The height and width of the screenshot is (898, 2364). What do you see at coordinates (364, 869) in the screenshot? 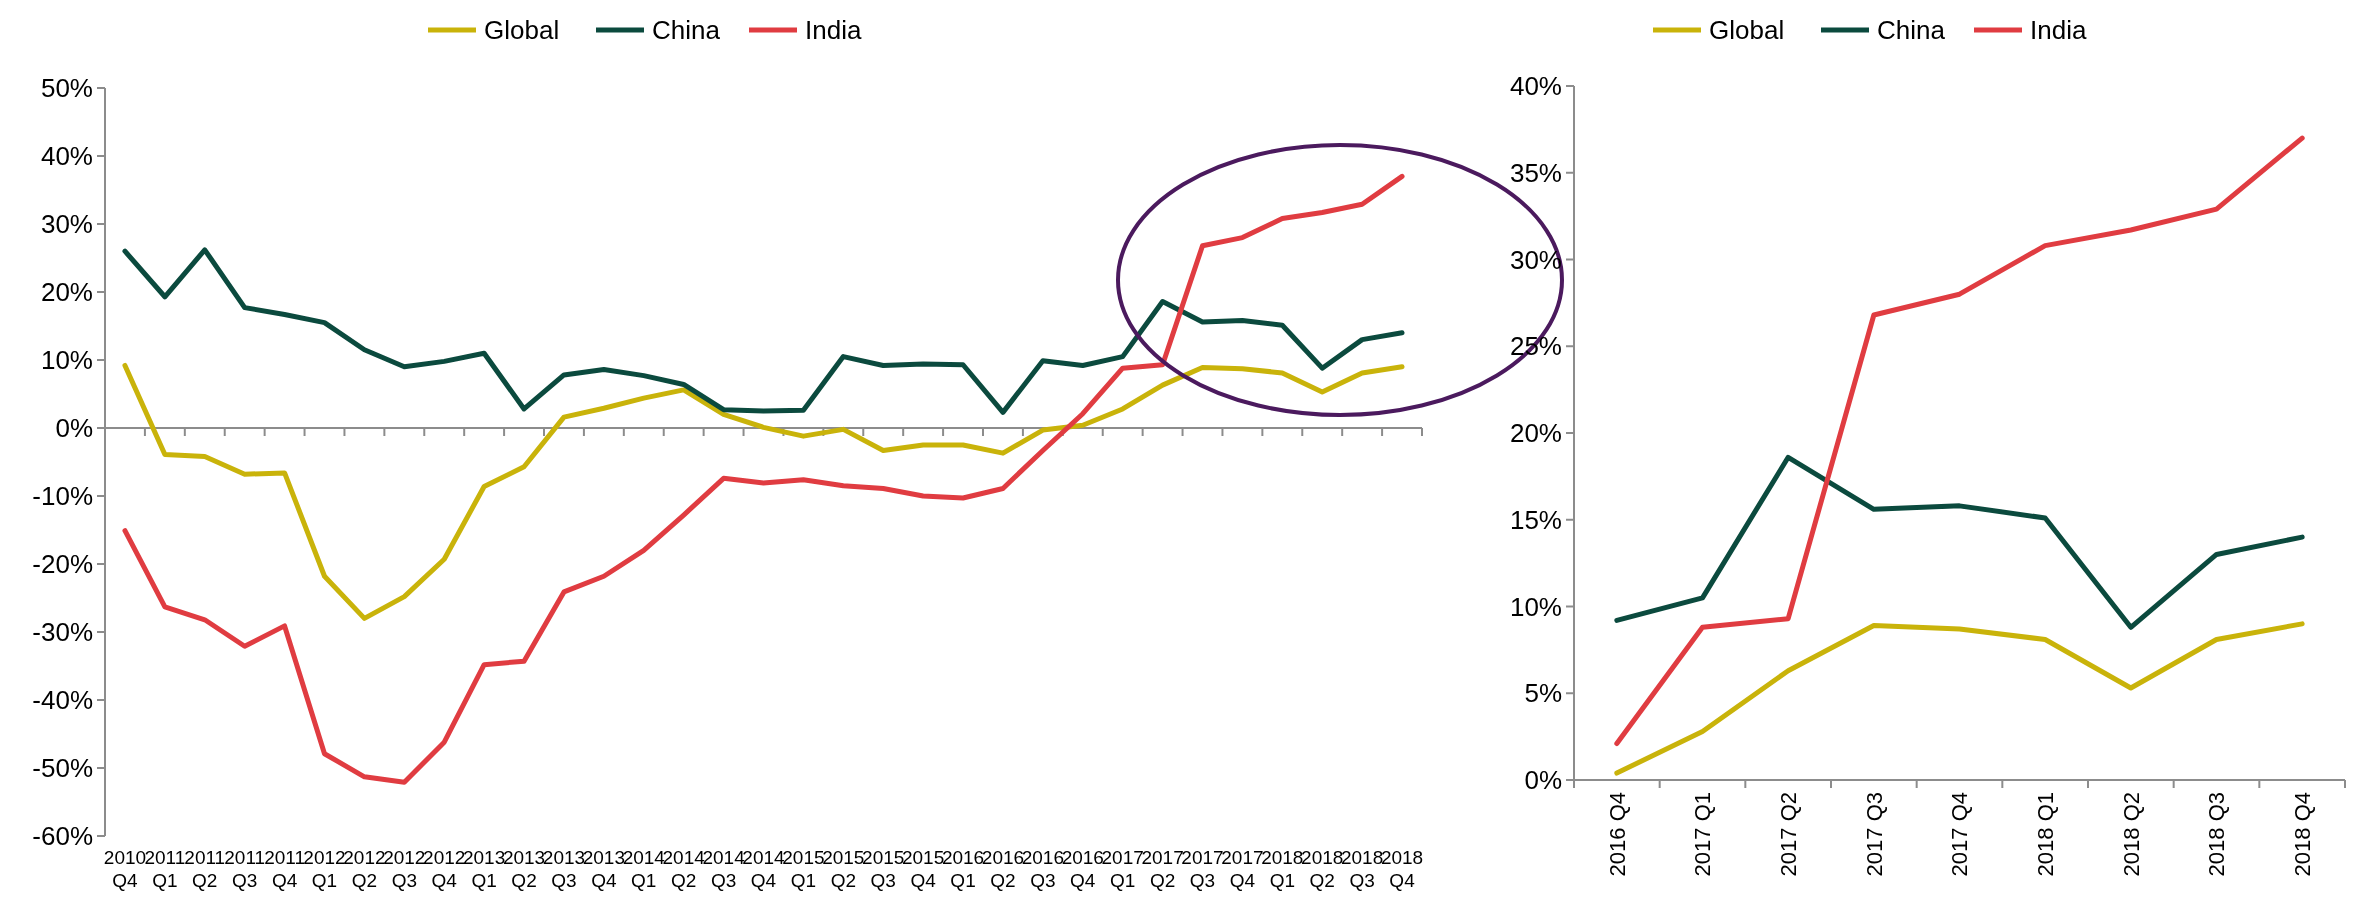
I see `x-tick-label: 2012 Q2` at bounding box center [364, 869].